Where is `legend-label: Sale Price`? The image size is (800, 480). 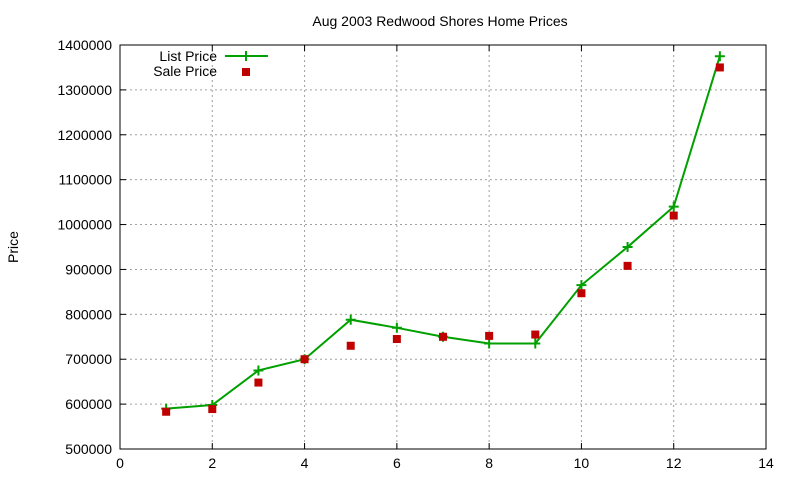
legend-label: Sale Price is located at coordinates (185, 71).